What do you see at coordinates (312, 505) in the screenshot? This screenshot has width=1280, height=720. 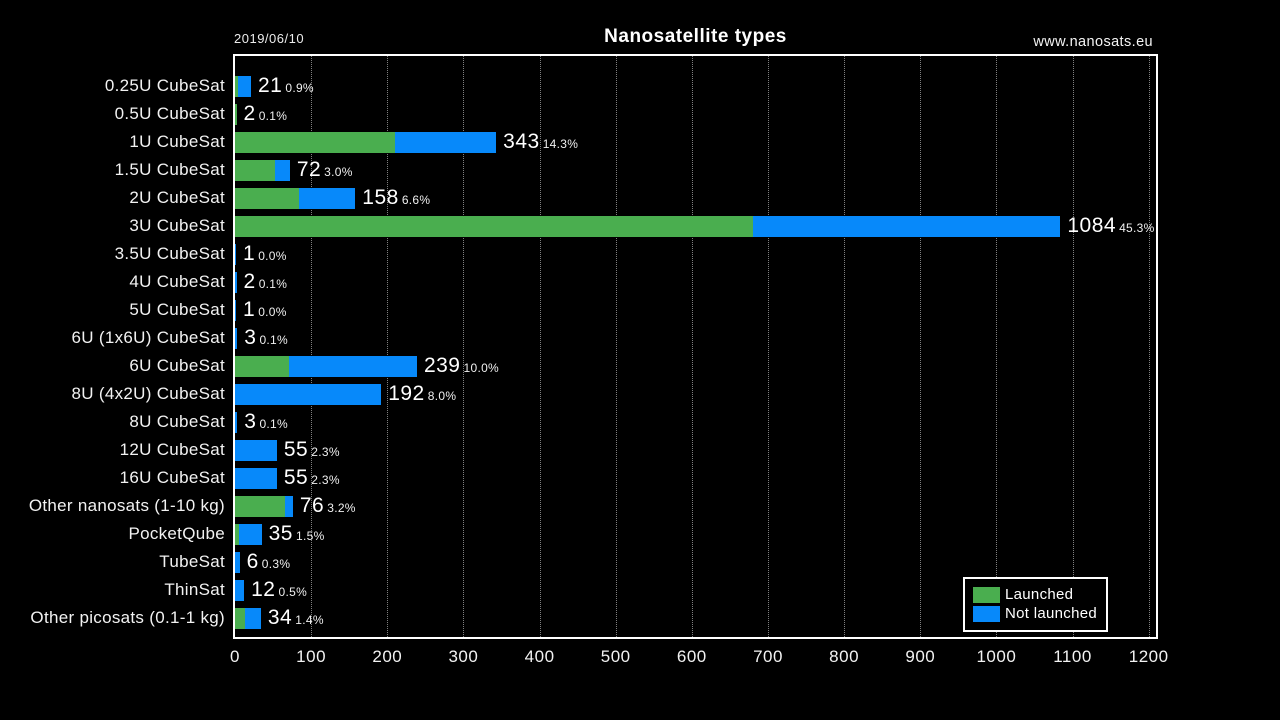 I see `total-value: 76` at bounding box center [312, 505].